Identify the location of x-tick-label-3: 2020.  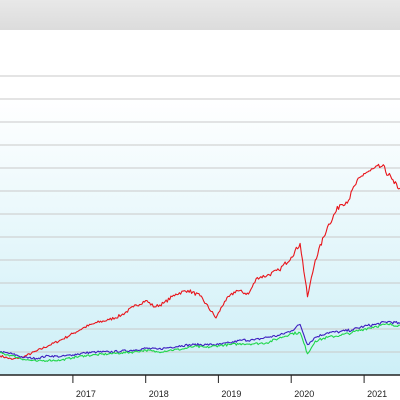
(304, 394).